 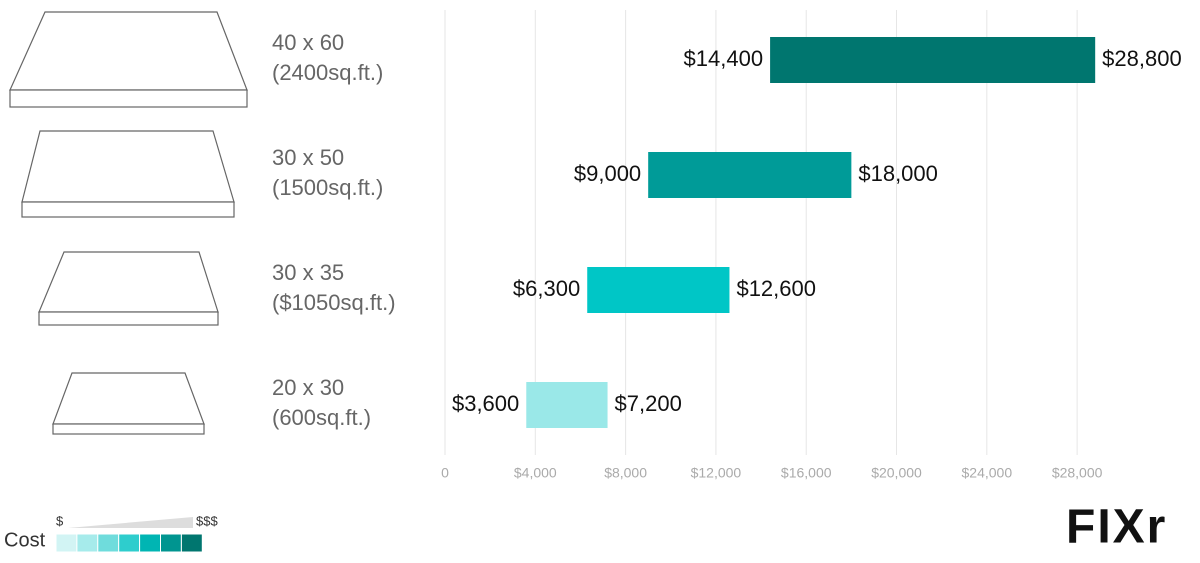 What do you see at coordinates (485, 403) in the screenshot?
I see `low-label: $3,600` at bounding box center [485, 403].